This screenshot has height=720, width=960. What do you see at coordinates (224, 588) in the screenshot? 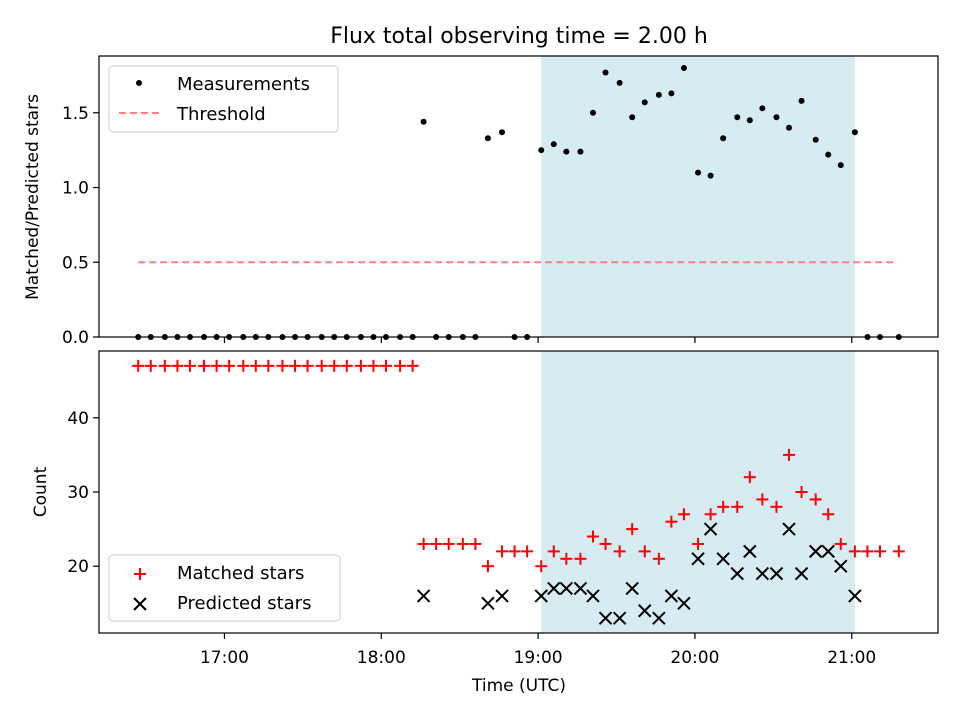
I see `bottom-legend: Matched stars Predicted stars` at bounding box center [224, 588].